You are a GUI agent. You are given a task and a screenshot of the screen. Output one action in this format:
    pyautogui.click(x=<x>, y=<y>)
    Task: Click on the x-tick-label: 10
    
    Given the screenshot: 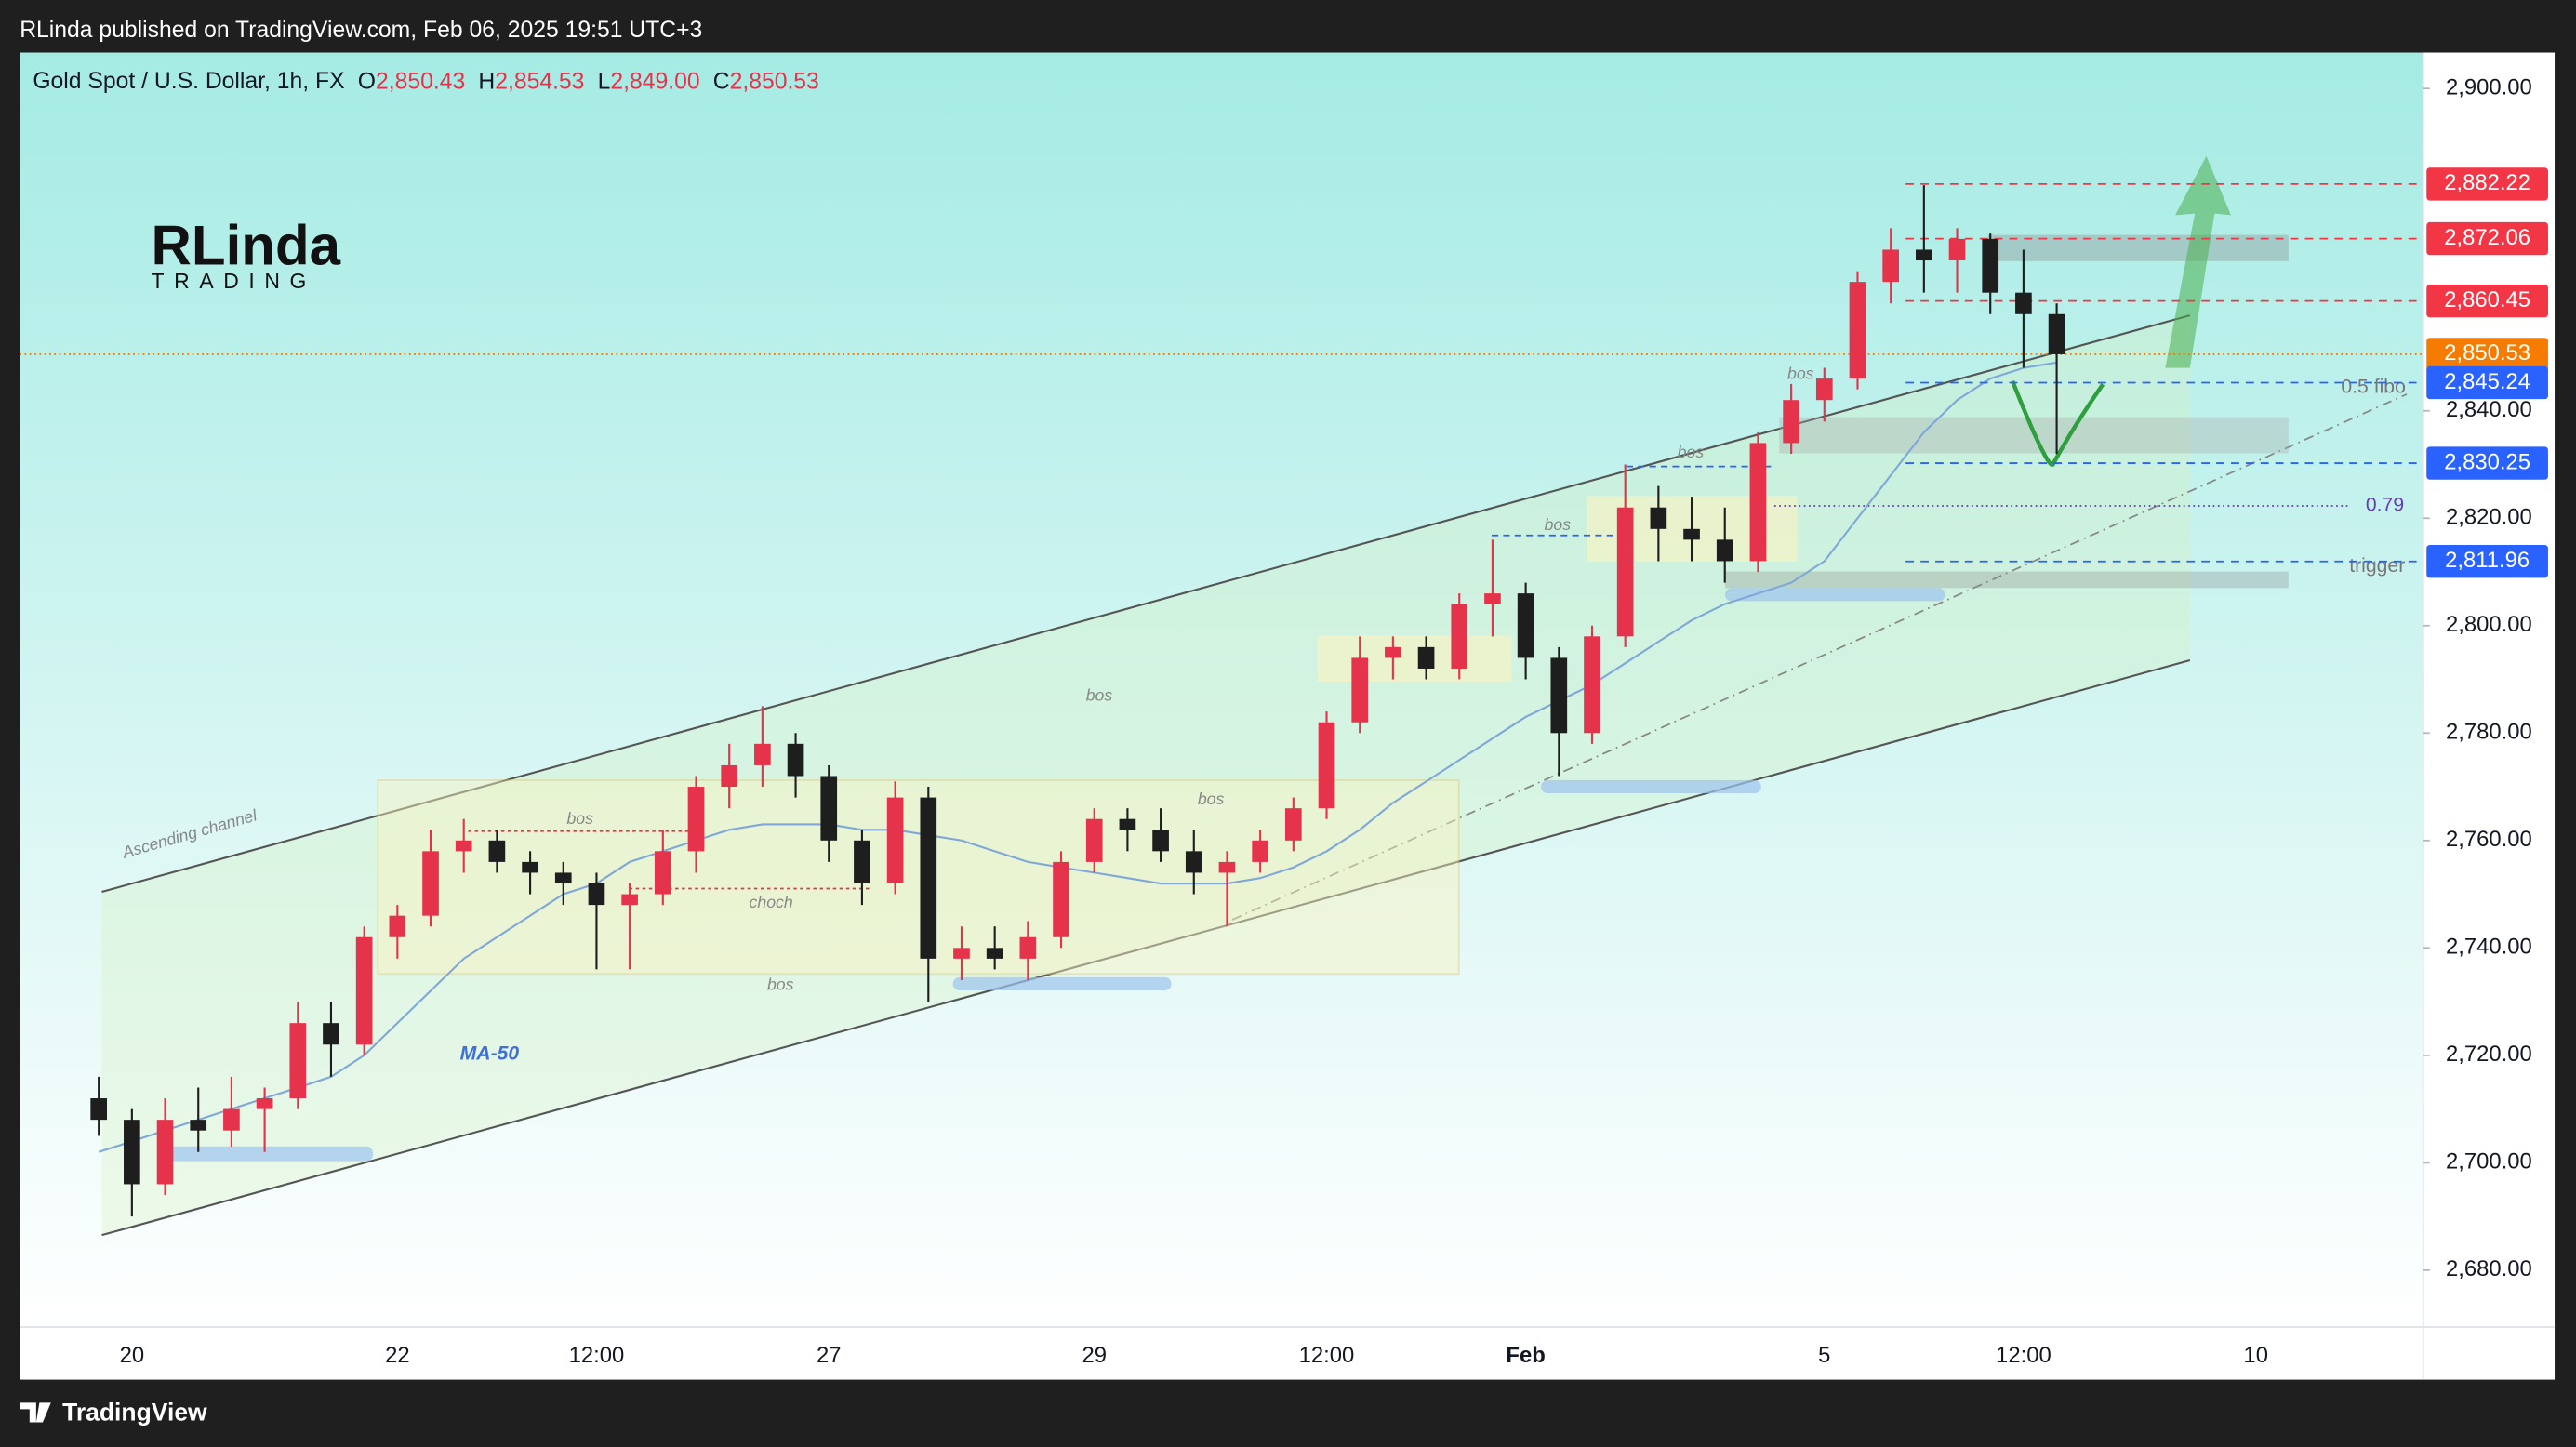 What is the action you would take?
    pyautogui.click(x=2255, y=1356)
    